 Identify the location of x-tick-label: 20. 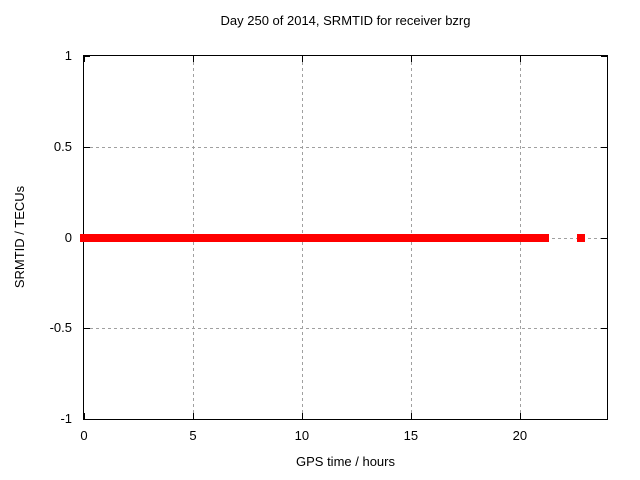
(520, 435).